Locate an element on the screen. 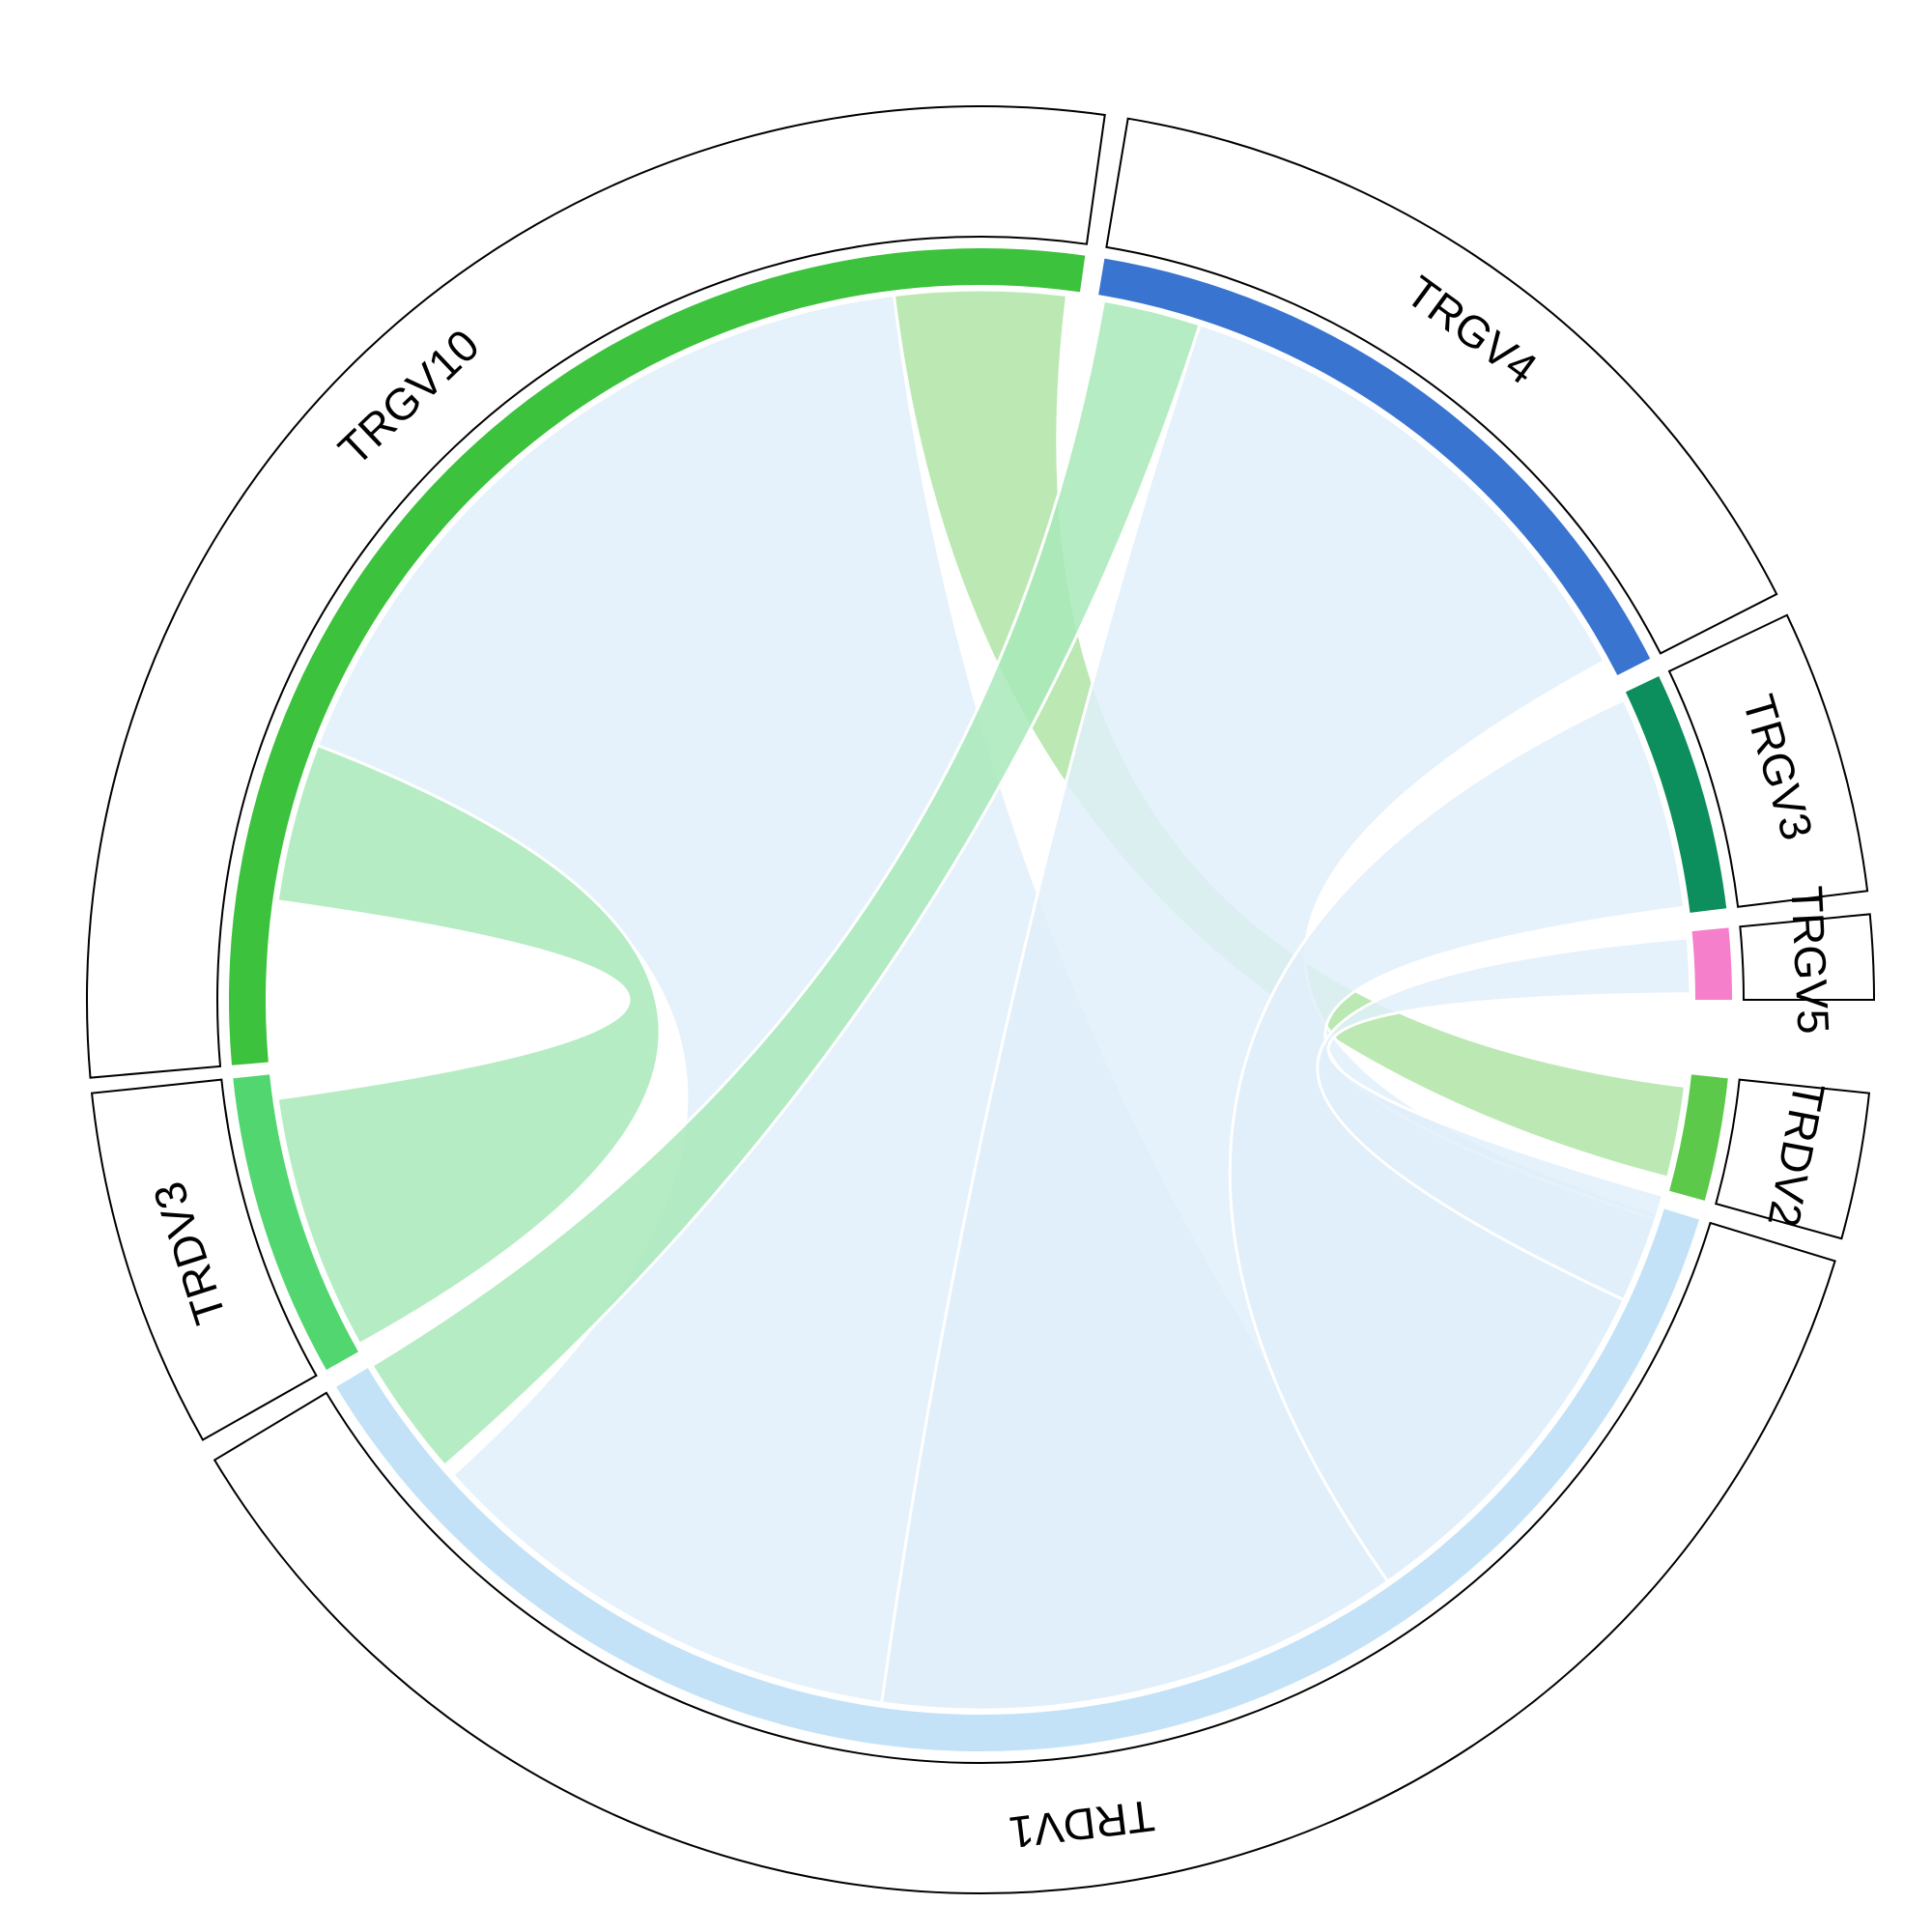 This screenshot has height=1932, width=1932. sector-arc-trgv3 is located at coordinates (1676, 794).